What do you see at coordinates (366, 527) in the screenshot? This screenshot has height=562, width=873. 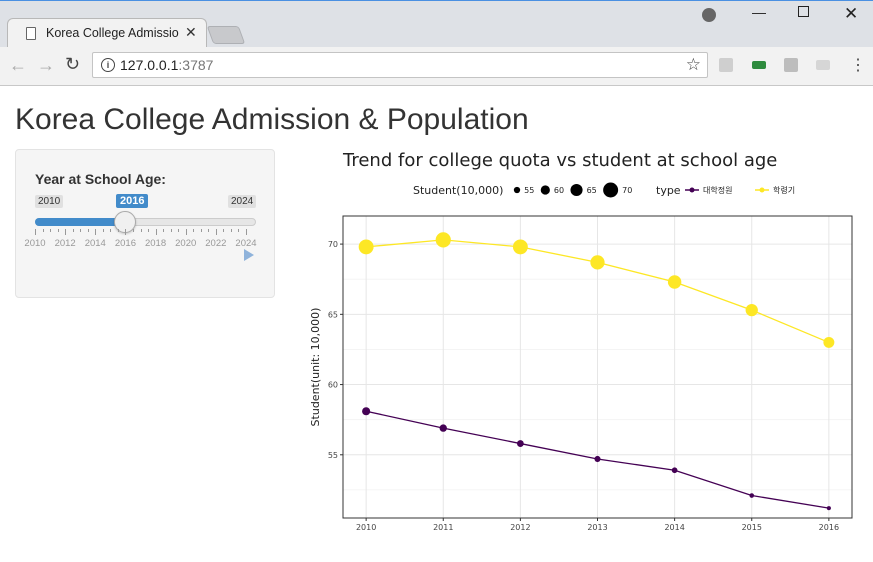 I see `x-tick-label: 2010` at bounding box center [366, 527].